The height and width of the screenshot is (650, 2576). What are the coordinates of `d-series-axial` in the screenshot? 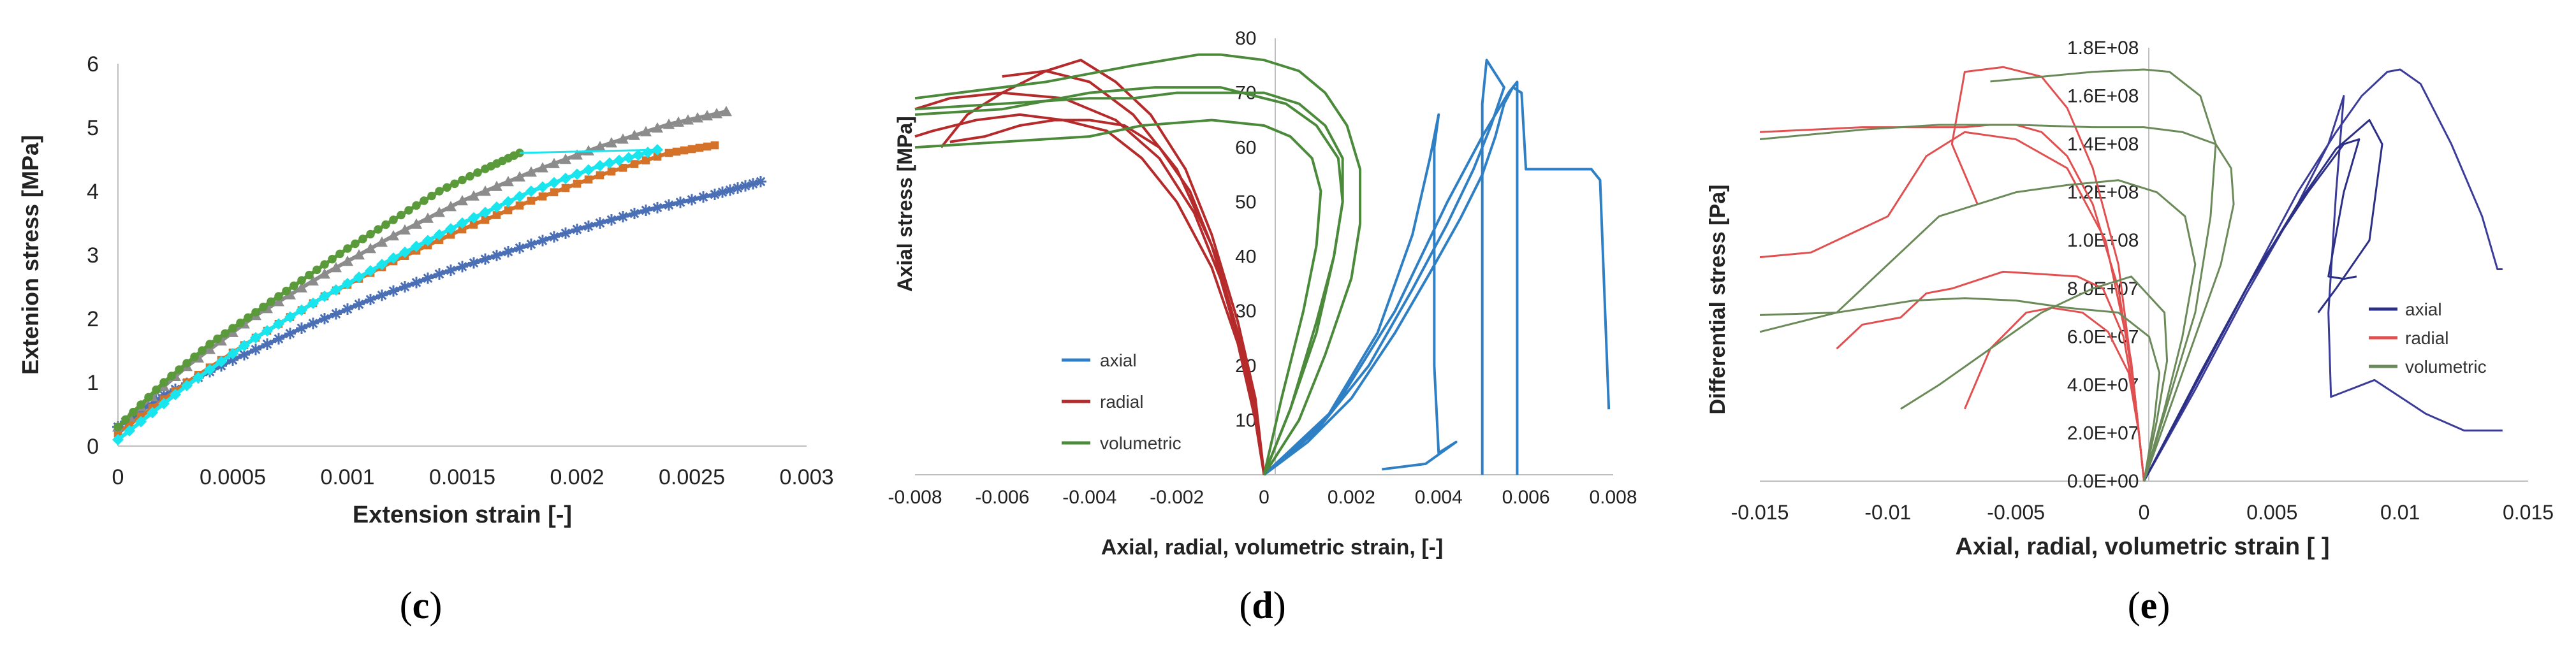 It's located at (1437, 281).